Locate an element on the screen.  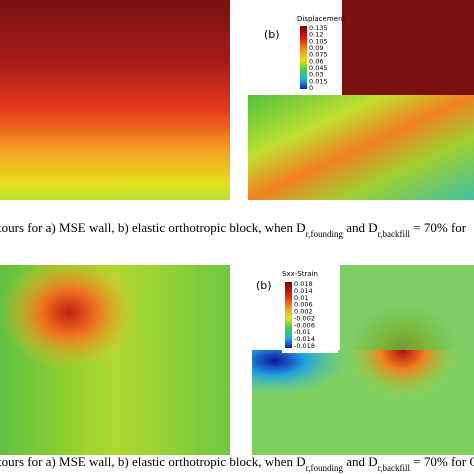
colorbar-title: Displacement is located at coordinates (321, 19).